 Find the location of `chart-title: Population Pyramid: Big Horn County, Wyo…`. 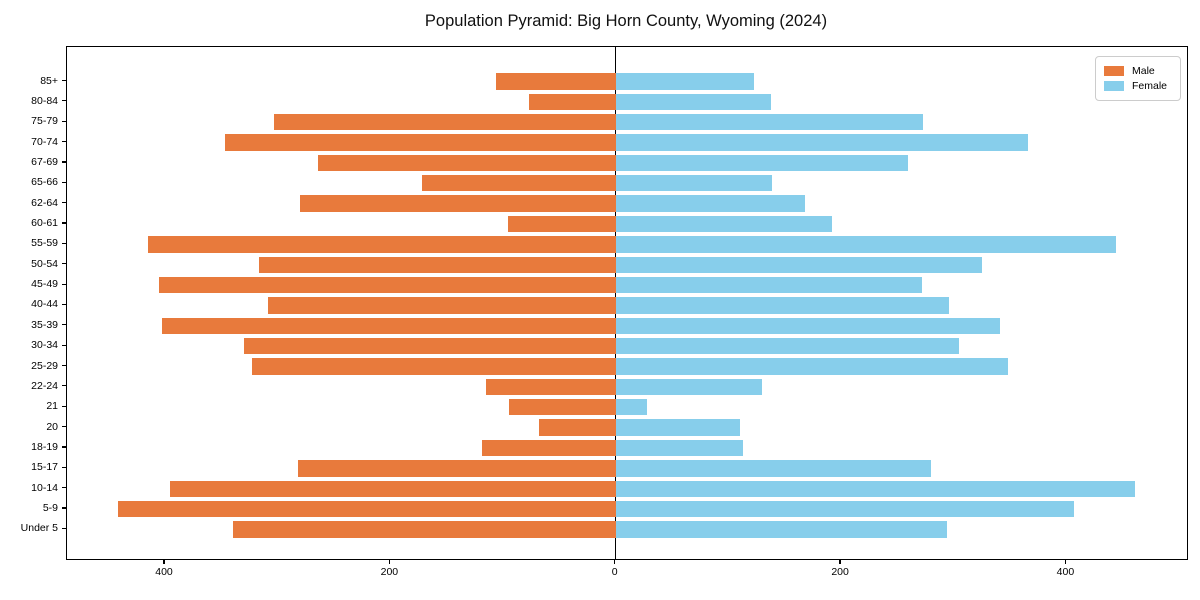

chart-title: Population Pyramid: Big Horn County, Wyo… is located at coordinates (626, 21).